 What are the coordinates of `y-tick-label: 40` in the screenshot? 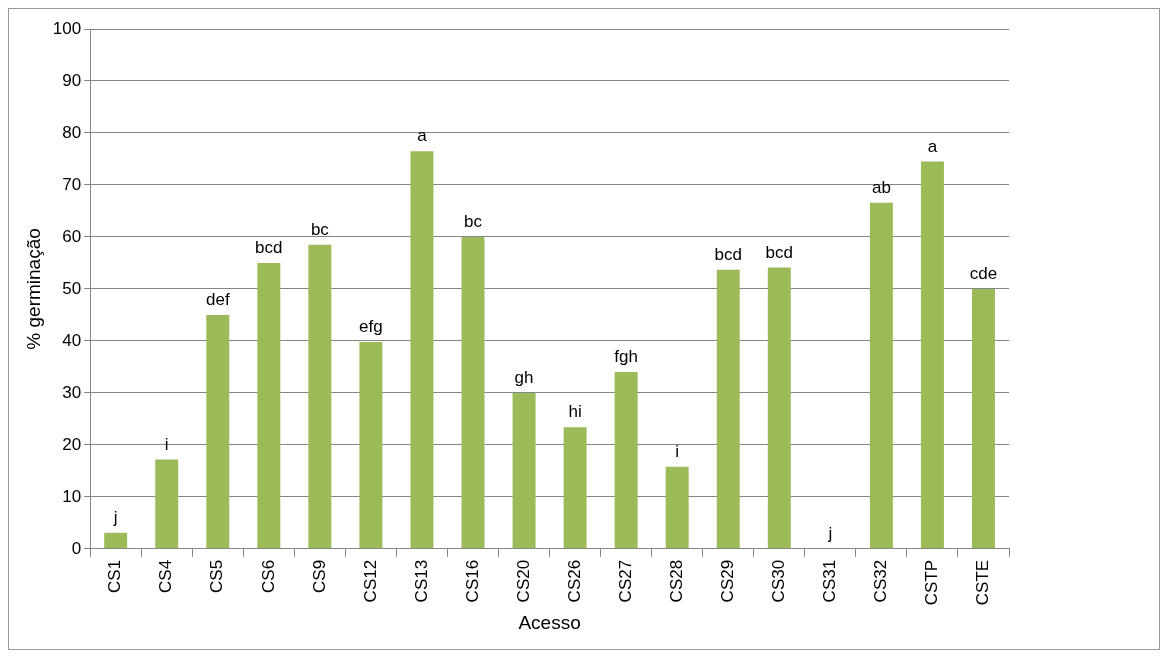 It's located at (72, 340).